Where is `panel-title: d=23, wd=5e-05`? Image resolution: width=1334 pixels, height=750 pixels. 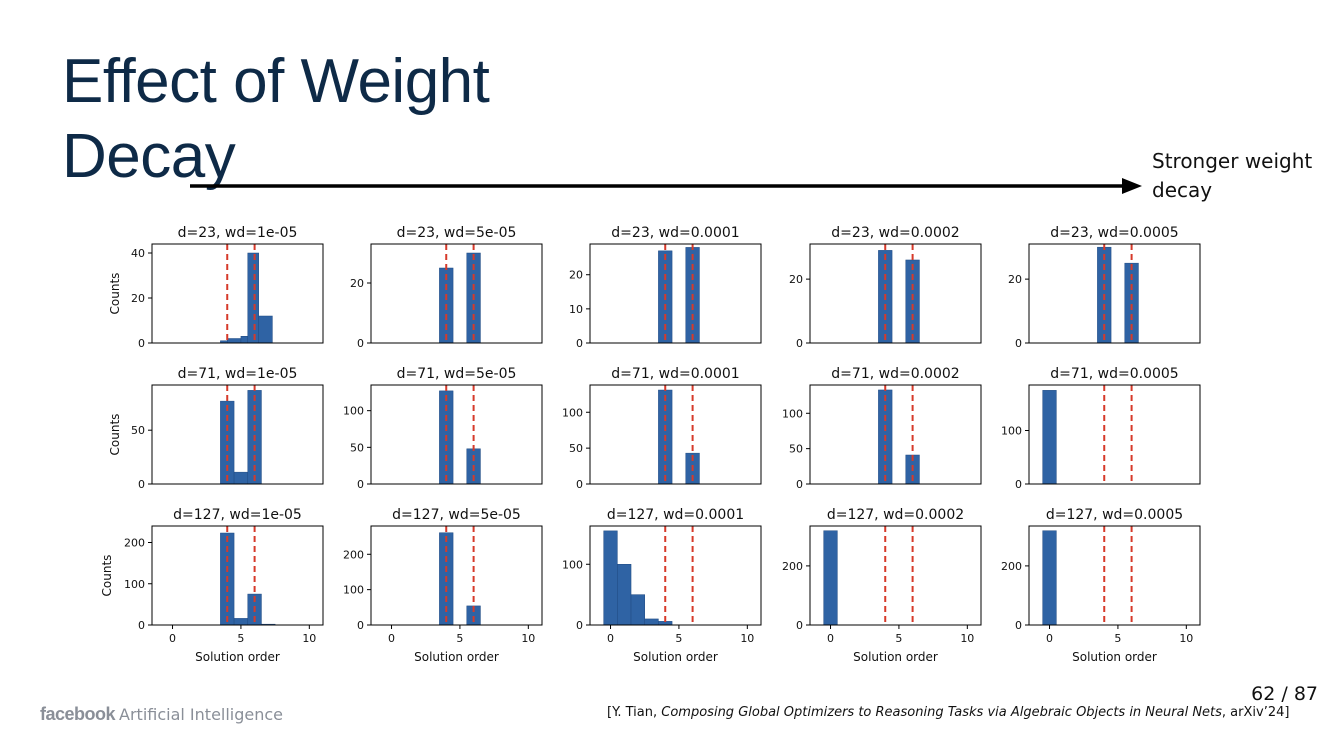 panel-title: d=23, wd=5e-05 is located at coordinates (457, 233).